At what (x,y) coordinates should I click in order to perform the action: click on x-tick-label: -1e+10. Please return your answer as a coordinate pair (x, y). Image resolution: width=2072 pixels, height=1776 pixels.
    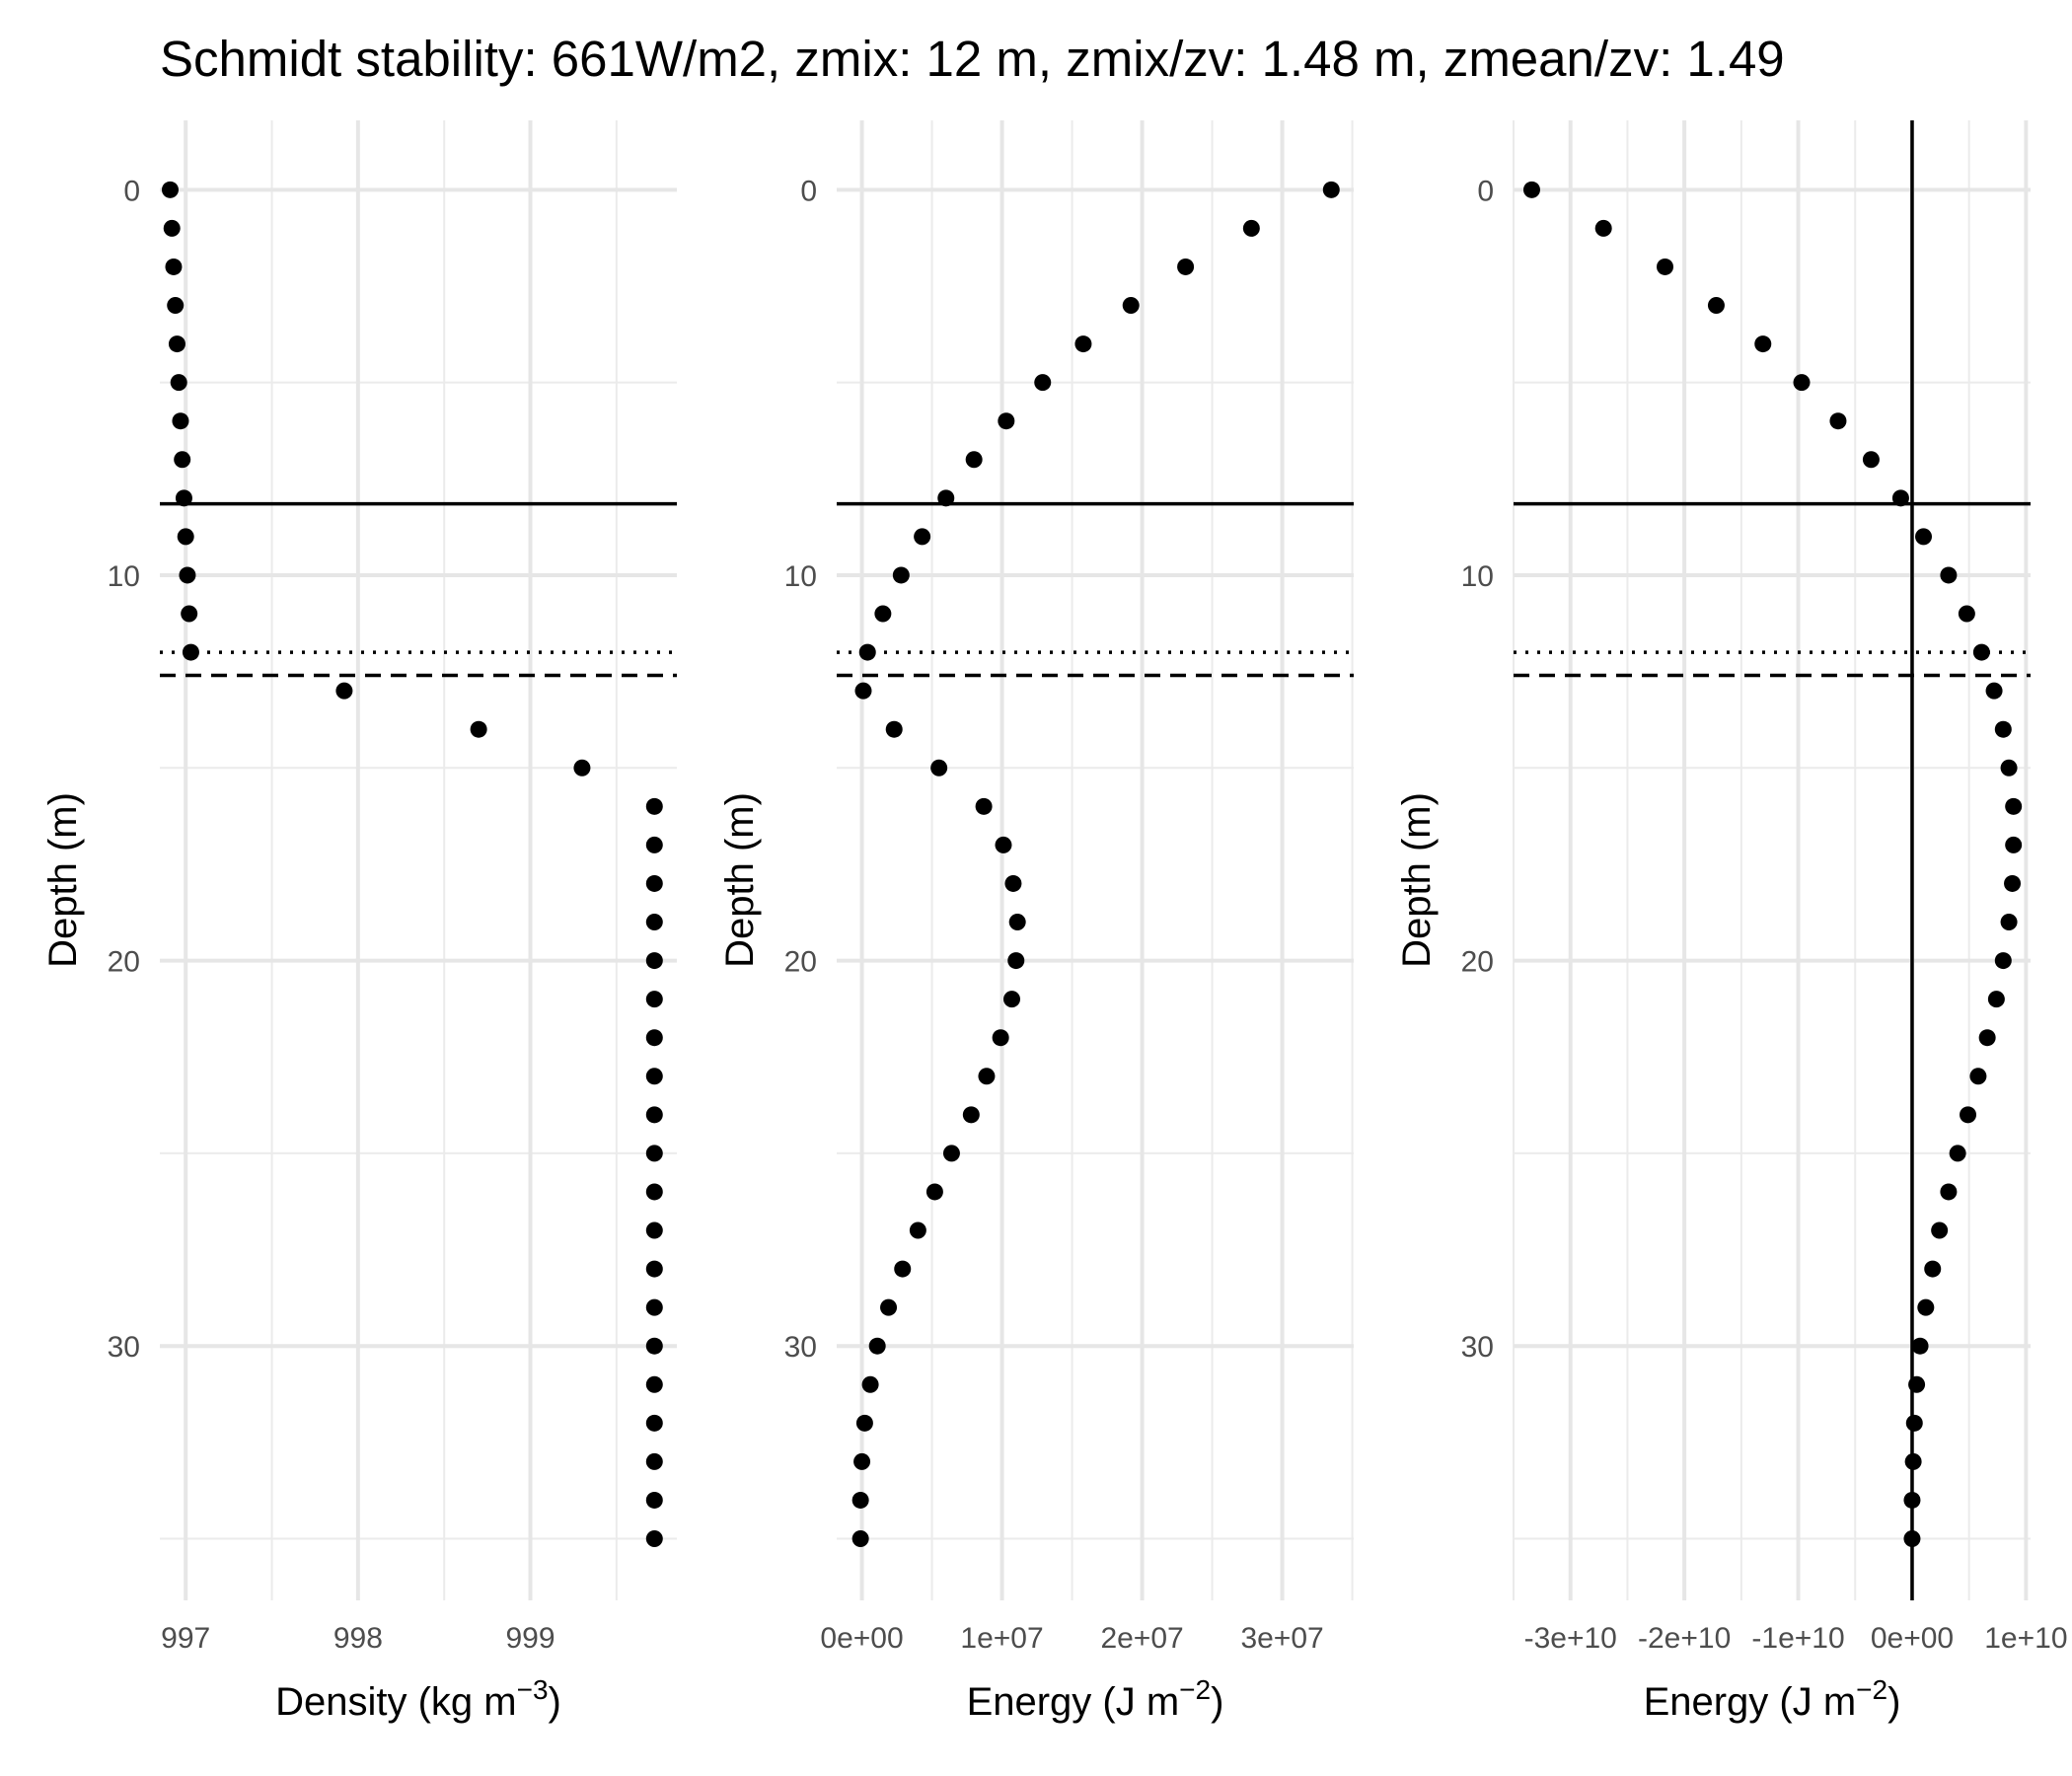
    Looking at the image, I should click on (1798, 1639).